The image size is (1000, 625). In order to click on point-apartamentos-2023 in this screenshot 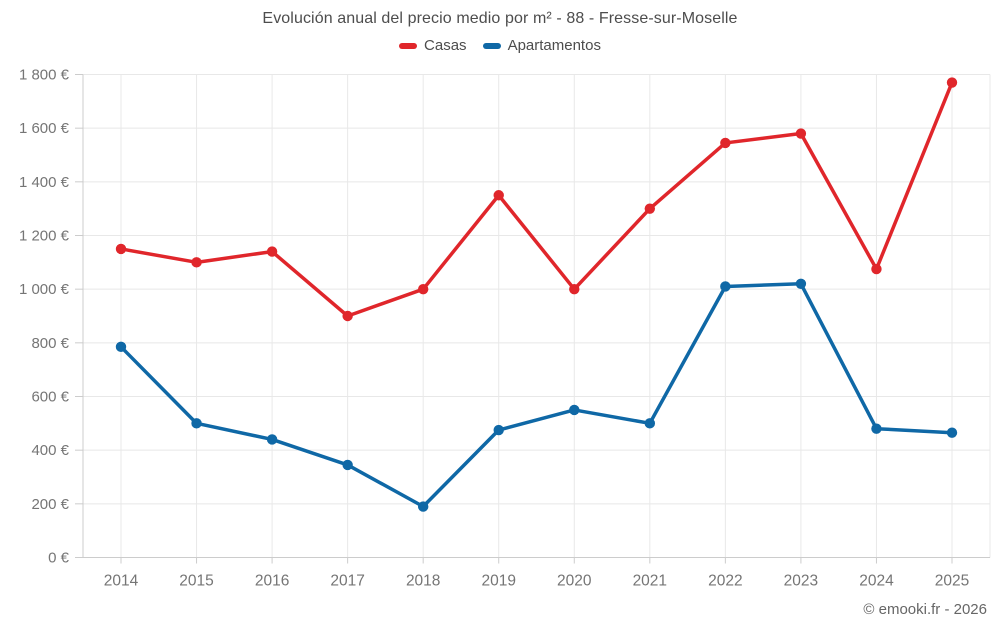, I will do `click(801, 283)`.